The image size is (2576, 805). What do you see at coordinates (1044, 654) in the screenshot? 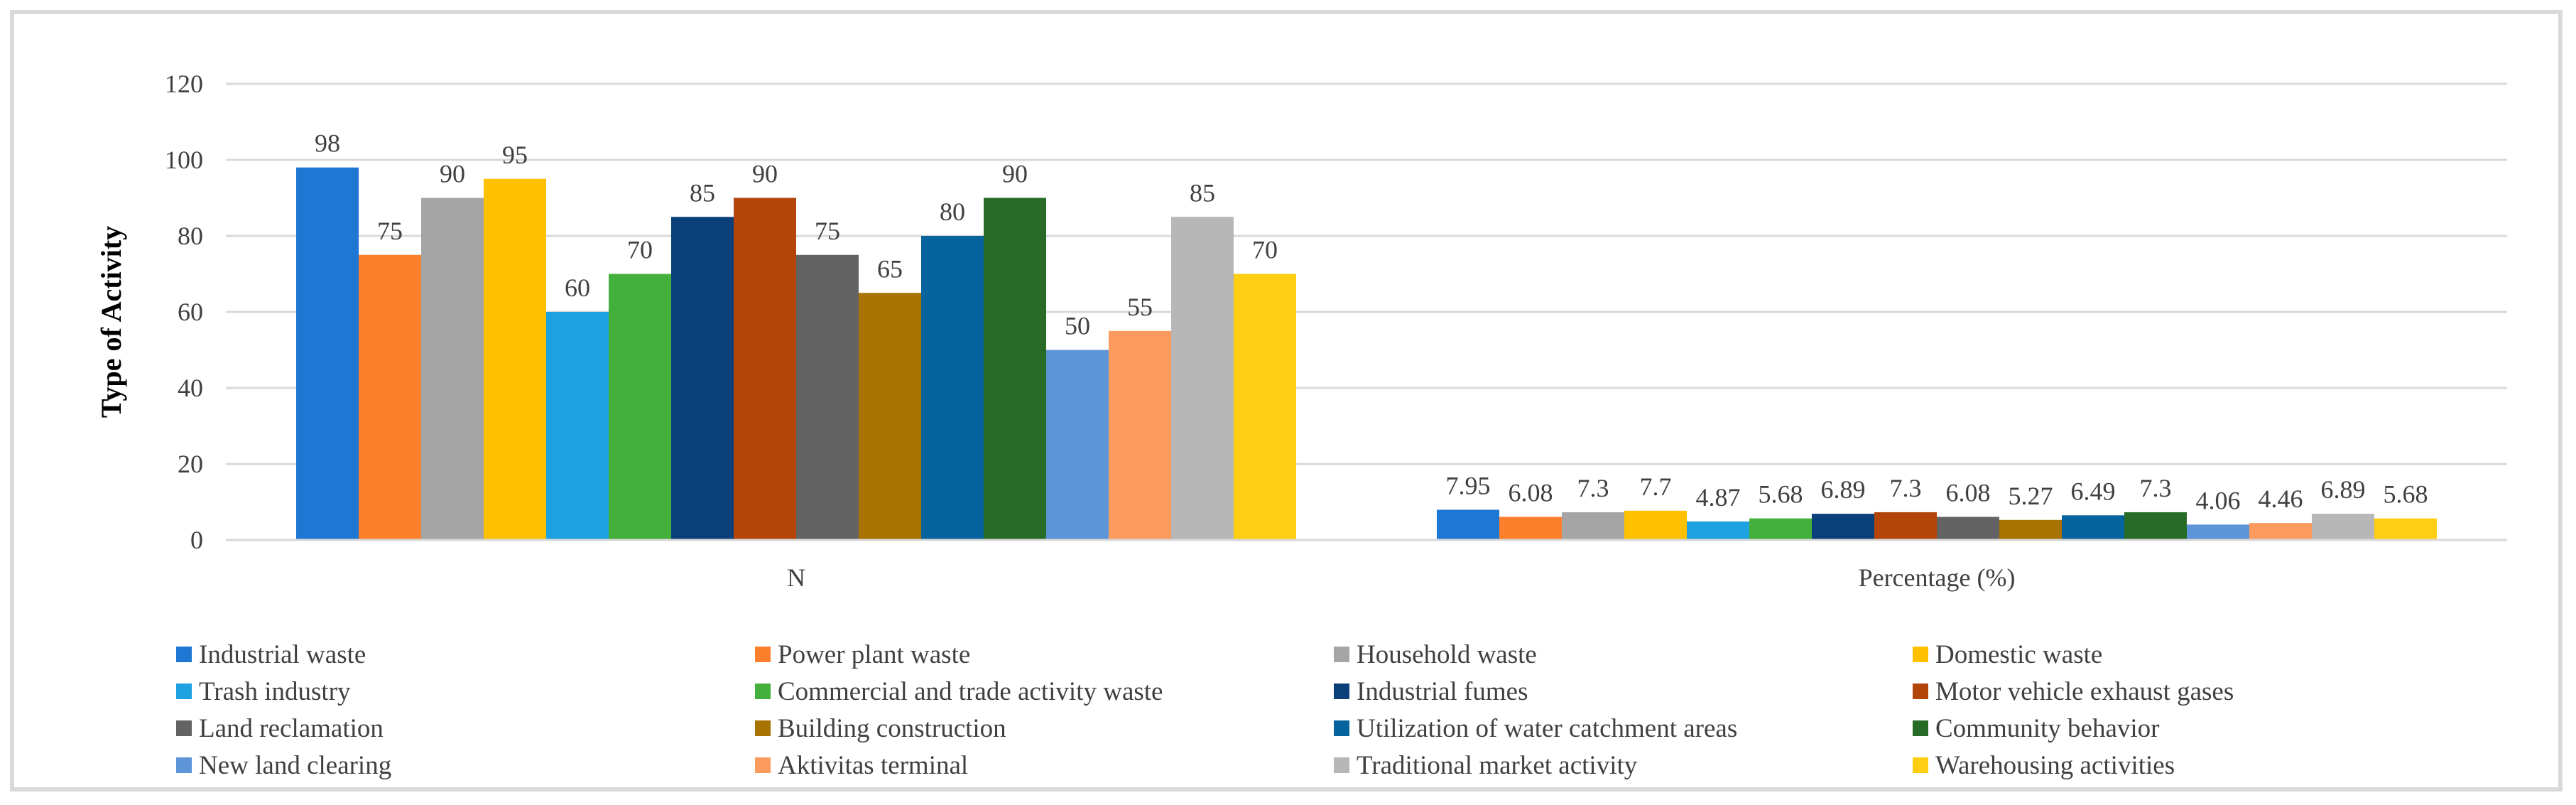
I see `legend-item: Power plant waste` at bounding box center [1044, 654].